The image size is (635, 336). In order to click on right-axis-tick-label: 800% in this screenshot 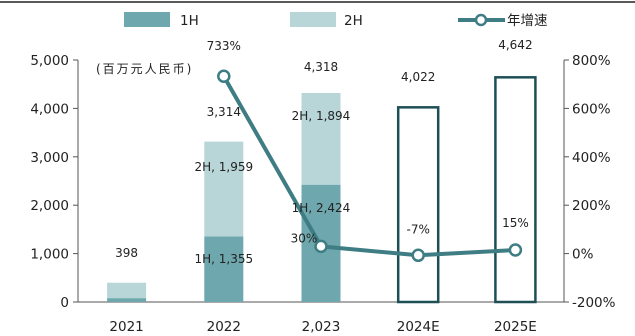, I will do `click(591, 61)`.